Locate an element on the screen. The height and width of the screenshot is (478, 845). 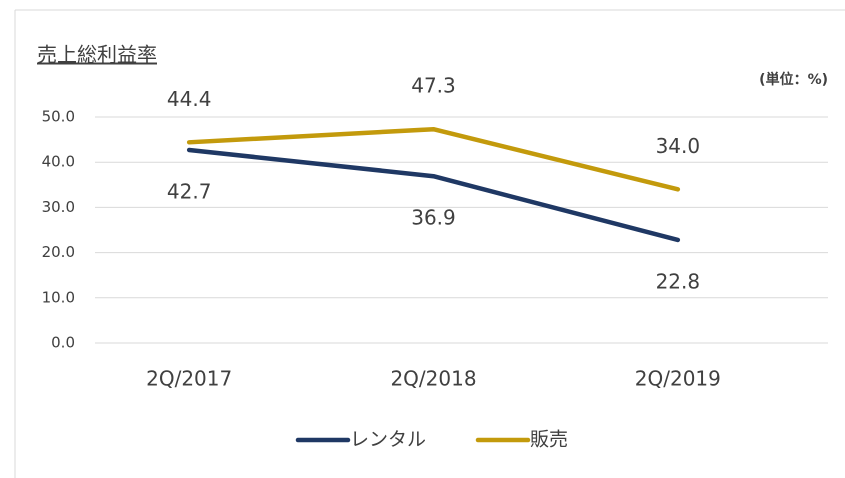
data-label: 47.3 is located at coordinates (433, 86).